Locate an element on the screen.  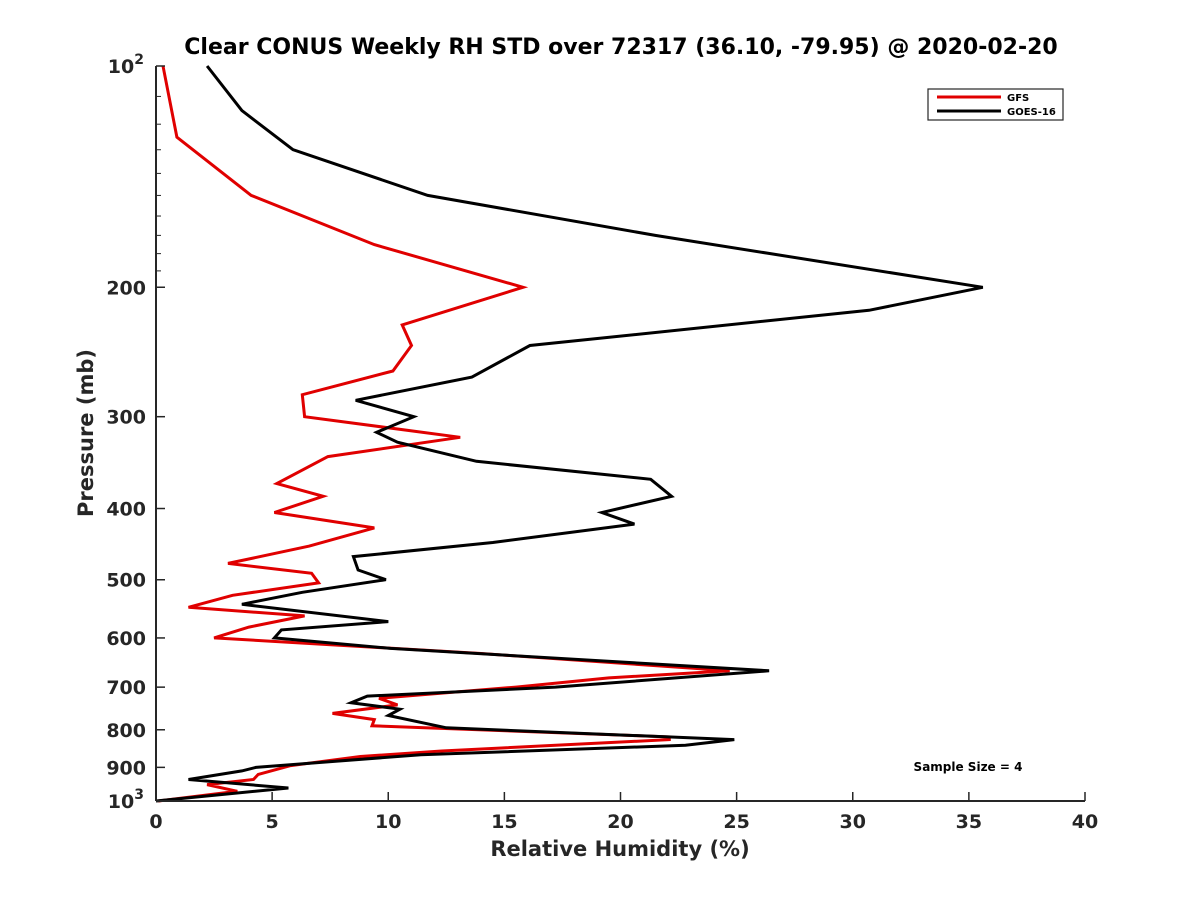
y-tick-label: 10² is located at coordinates (126, 65).